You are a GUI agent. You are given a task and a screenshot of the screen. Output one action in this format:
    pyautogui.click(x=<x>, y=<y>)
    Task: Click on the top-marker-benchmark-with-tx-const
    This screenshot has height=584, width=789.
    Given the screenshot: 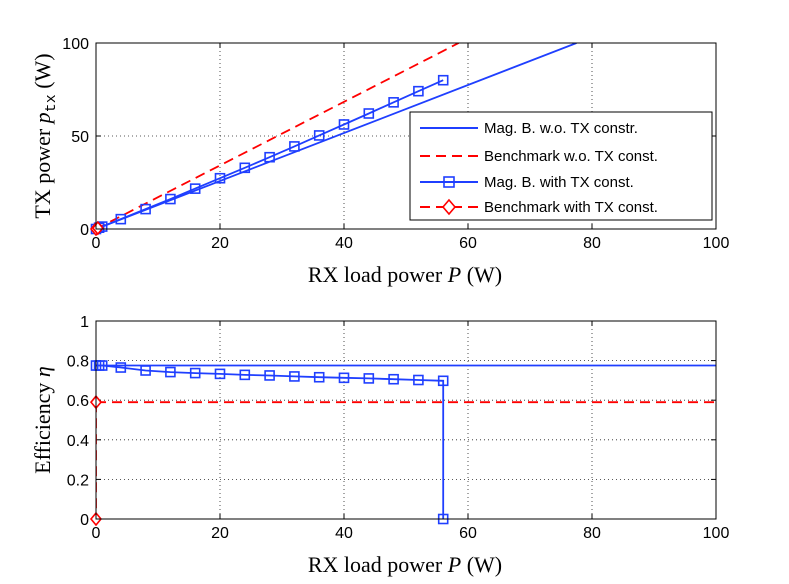 What is the action you would take?
    pyautogui.click(x=97, y=228)
    